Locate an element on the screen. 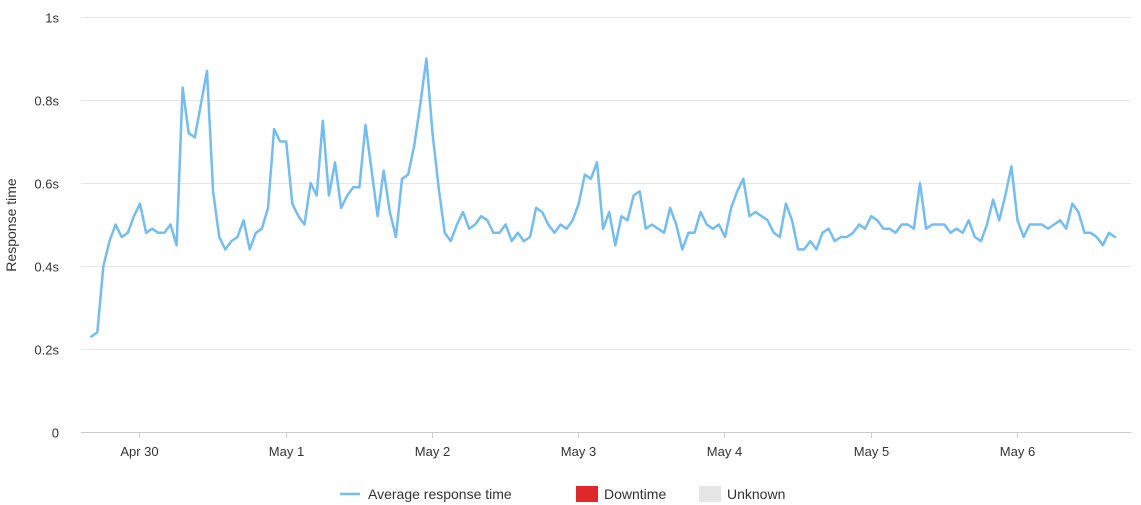 The width and height of the screenshot is (1141, 505). x-tick-label: May 1 is located at coordinates (286, 451).